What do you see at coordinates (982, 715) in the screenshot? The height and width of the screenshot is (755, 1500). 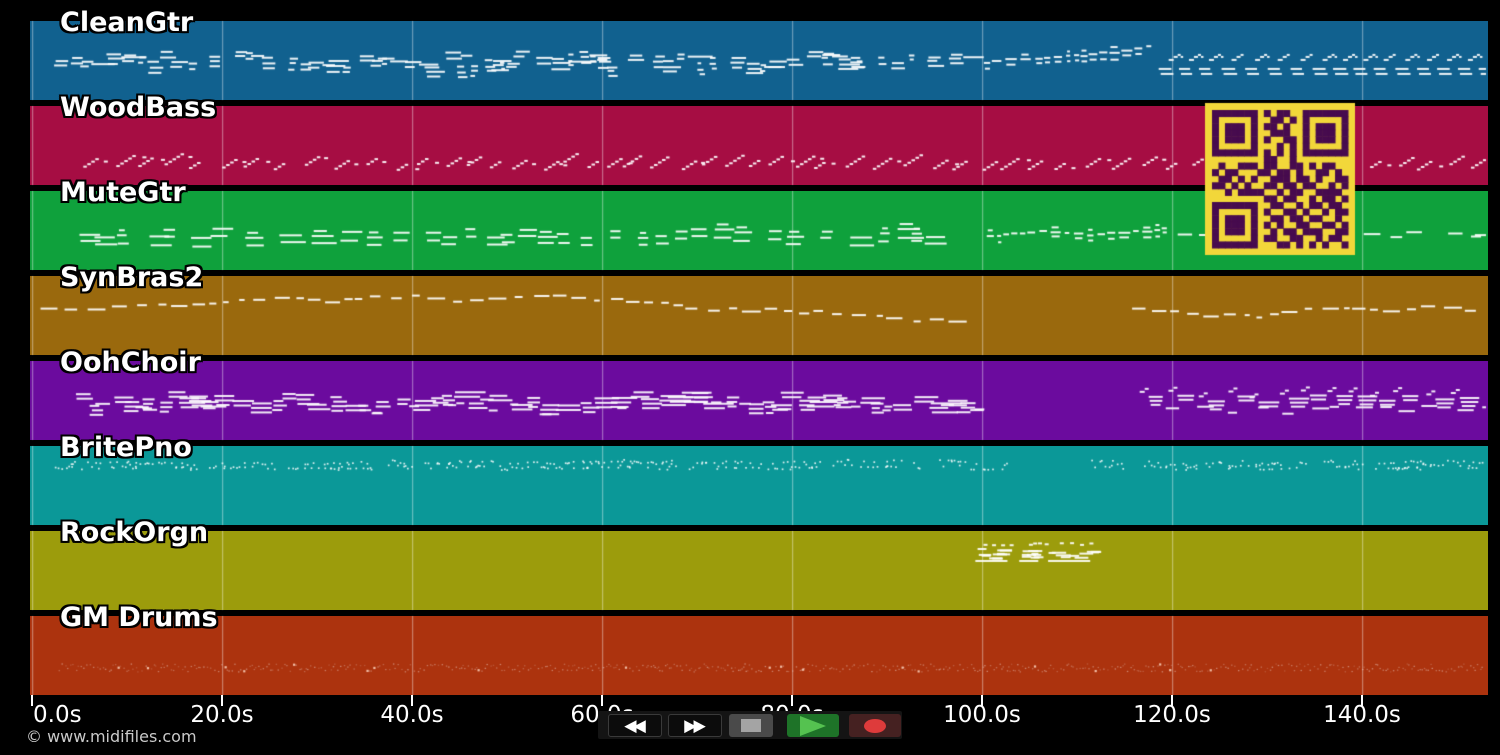 I see `axis-tick-label: 100.0s` at bounding box center [982, 715].